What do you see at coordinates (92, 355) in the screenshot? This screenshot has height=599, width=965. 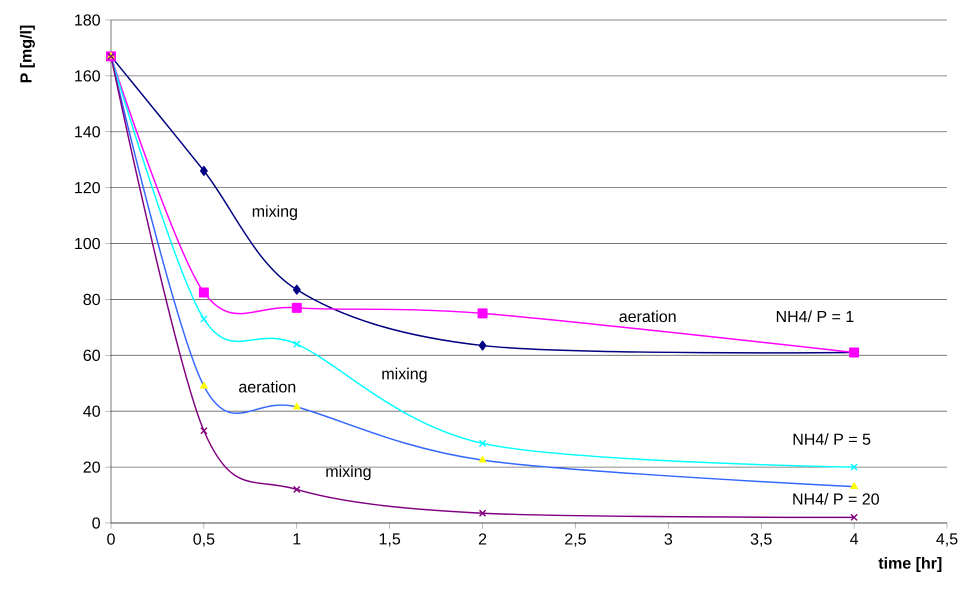 I see `y-tick-label: 60` at bounding box center [92, 355].